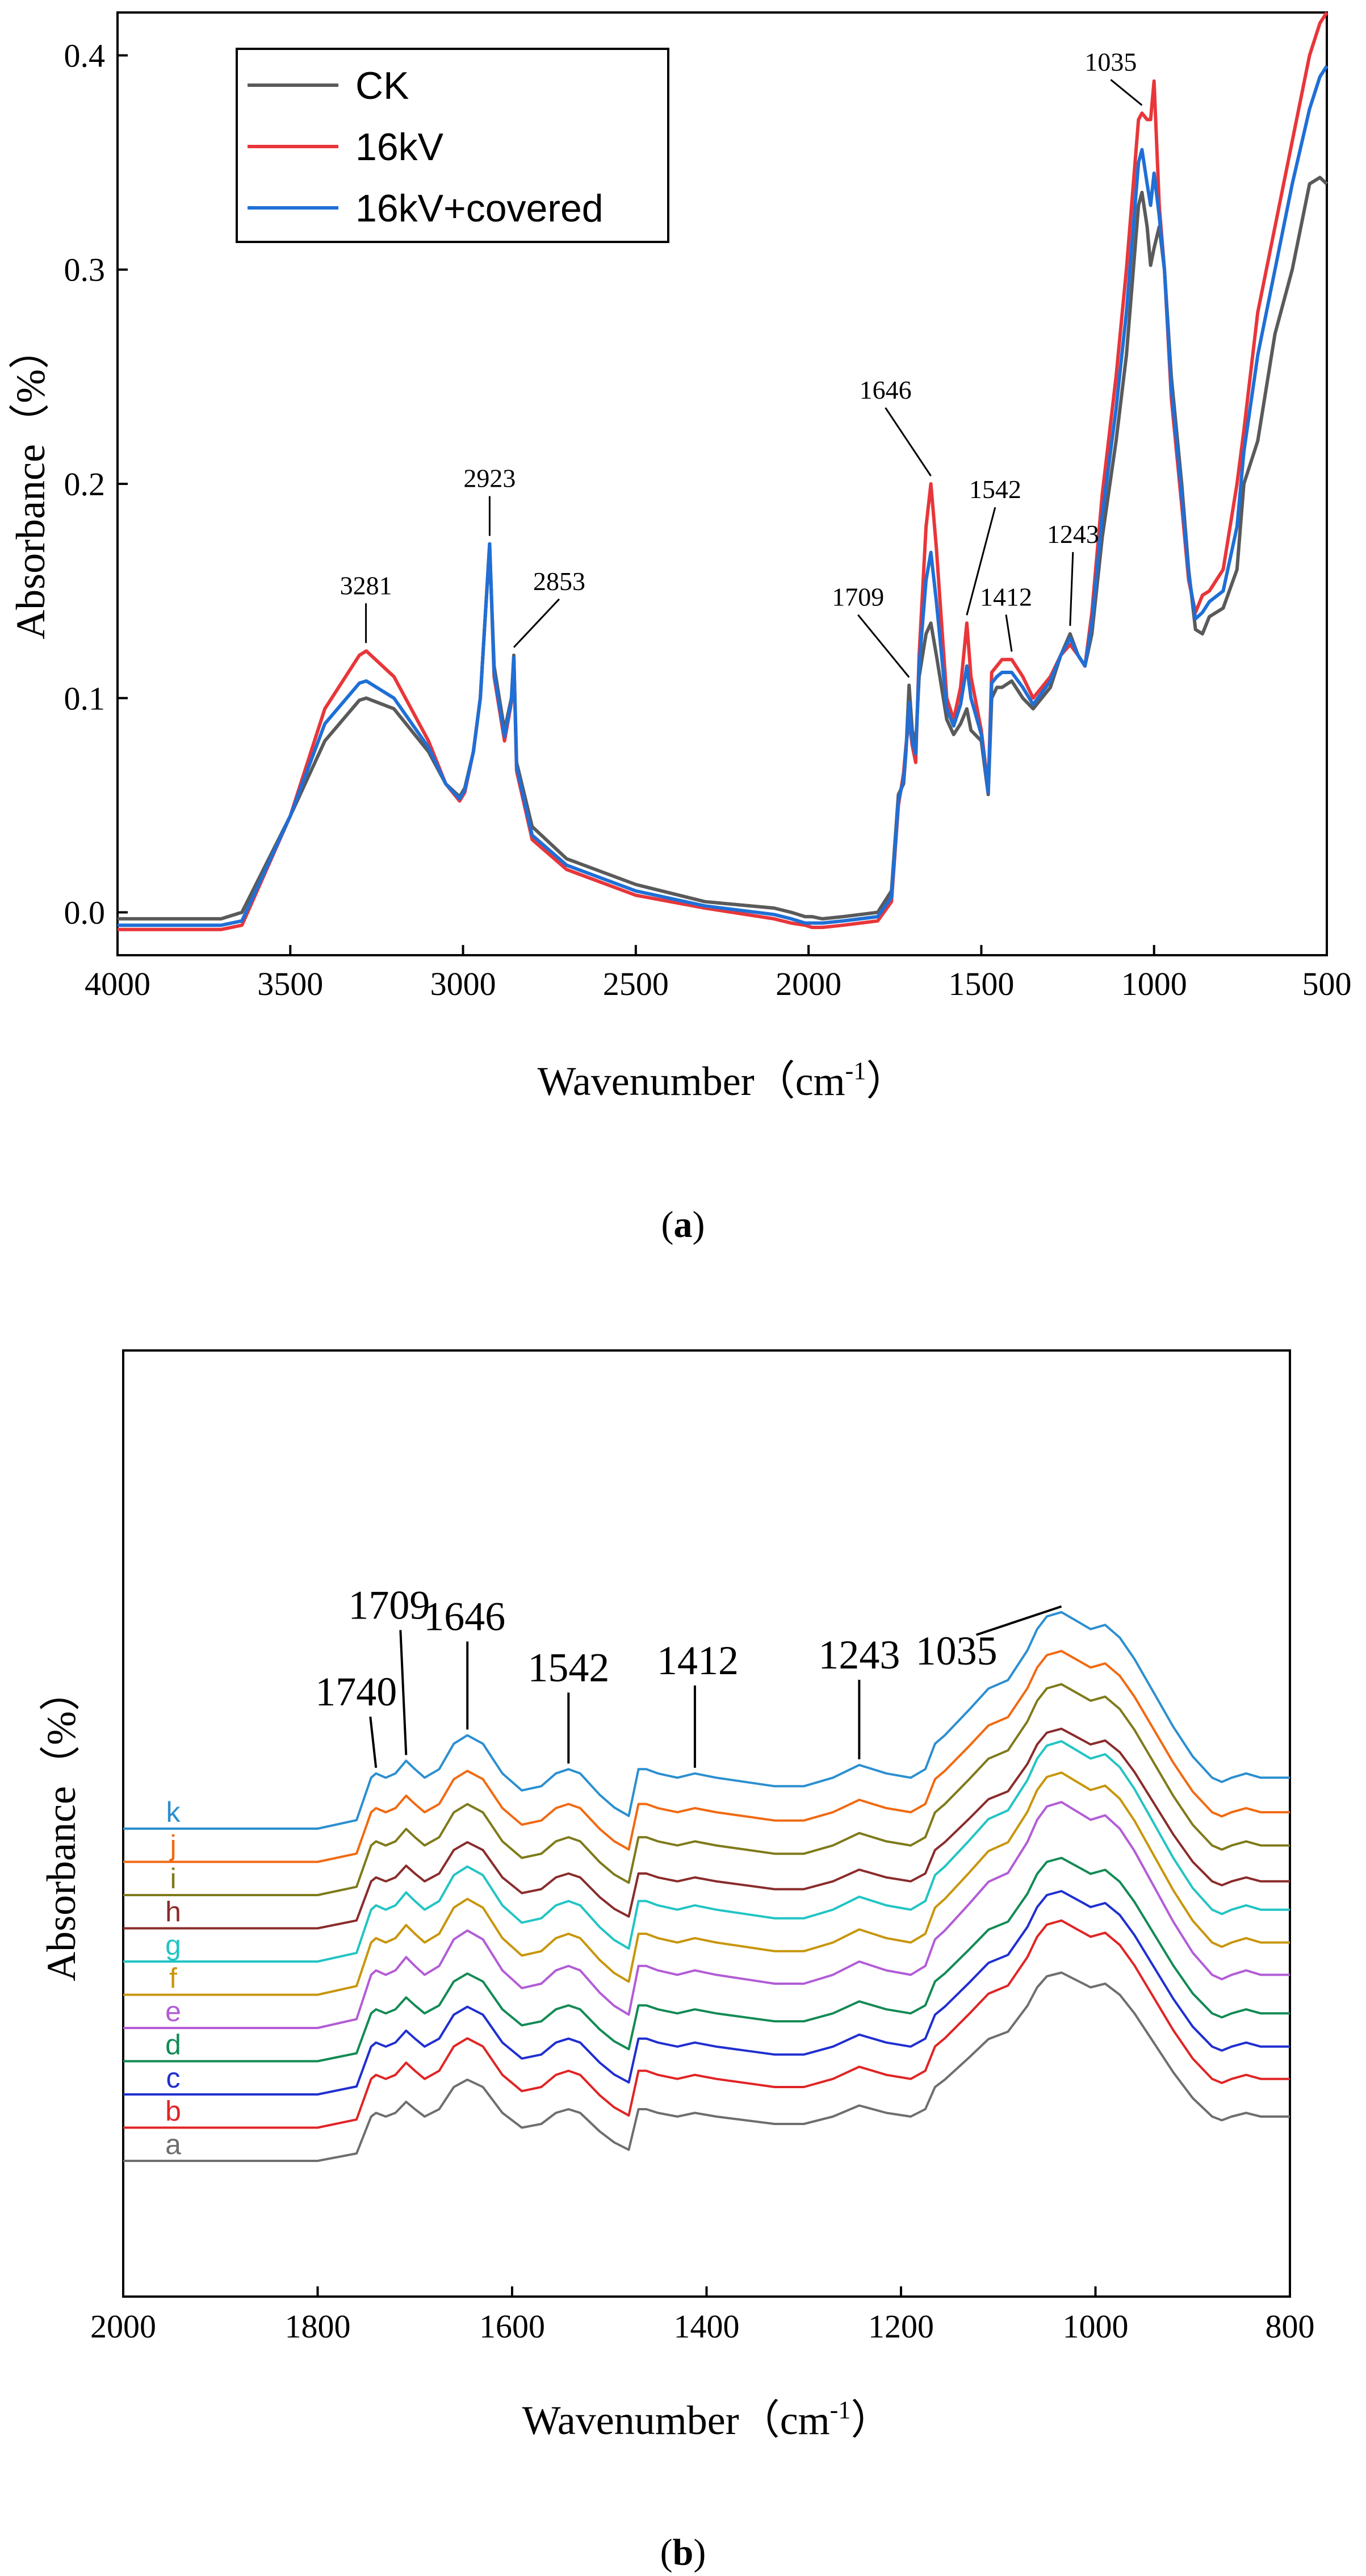  I want to click on x-tick-label: 1500, so click(981, 983).